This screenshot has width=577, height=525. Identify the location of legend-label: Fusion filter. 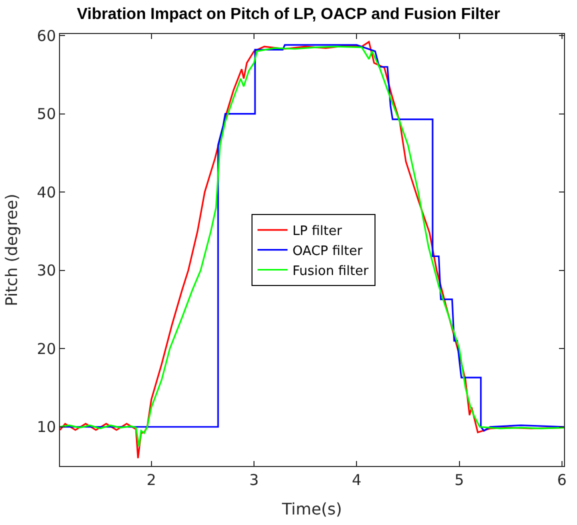
(331, 271).